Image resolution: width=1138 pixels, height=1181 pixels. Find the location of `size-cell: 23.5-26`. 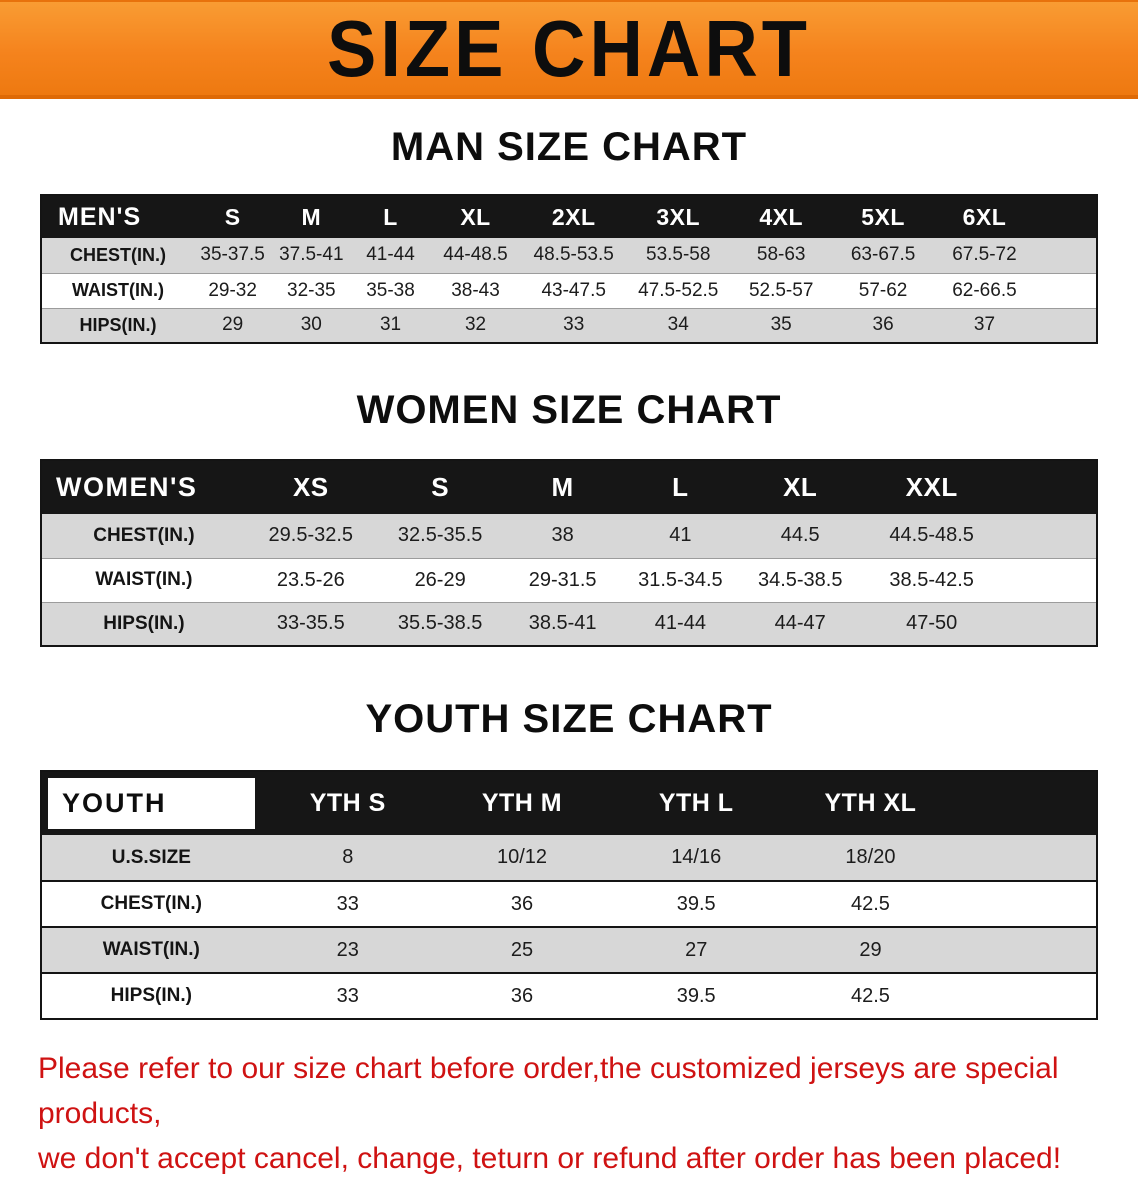

size-cell: 23.5-26 is located at coordinates (310, 580).